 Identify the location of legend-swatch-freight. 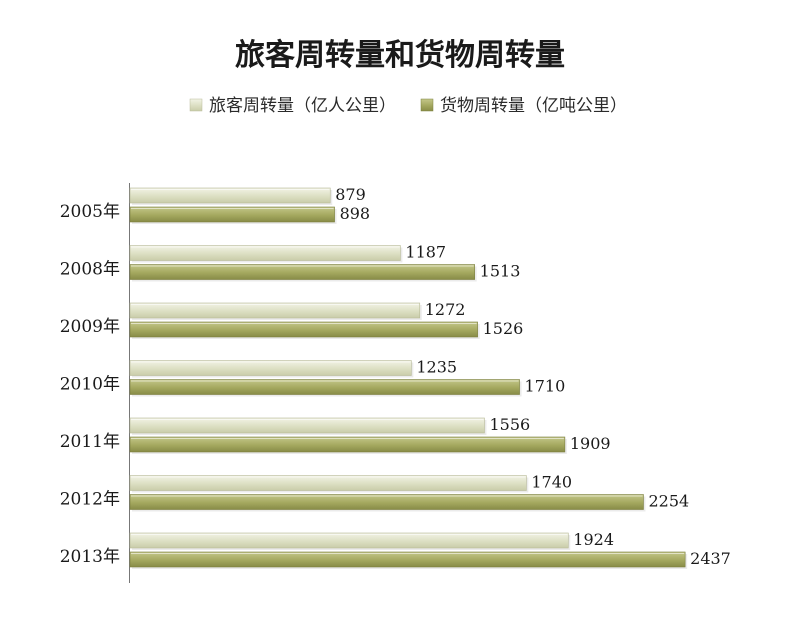
(427, 105).